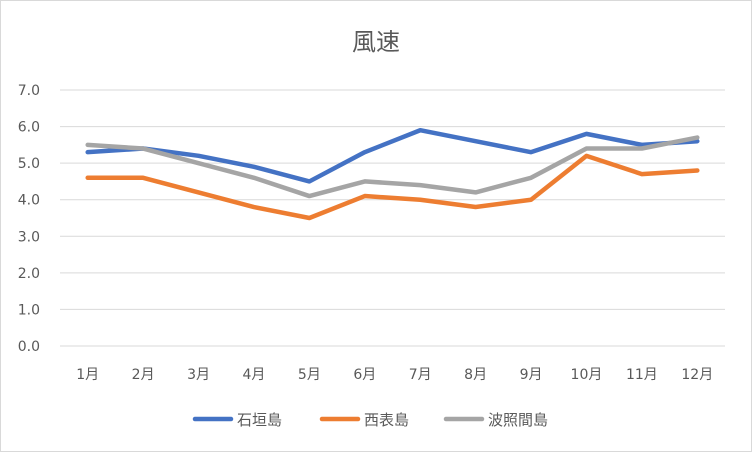 The height and width of the screenshot is (452, 752). What do you see at coordinates (87, 375) in the screenshot?
I see `x-tick-label: 1月` at bounding box center [87, 375].